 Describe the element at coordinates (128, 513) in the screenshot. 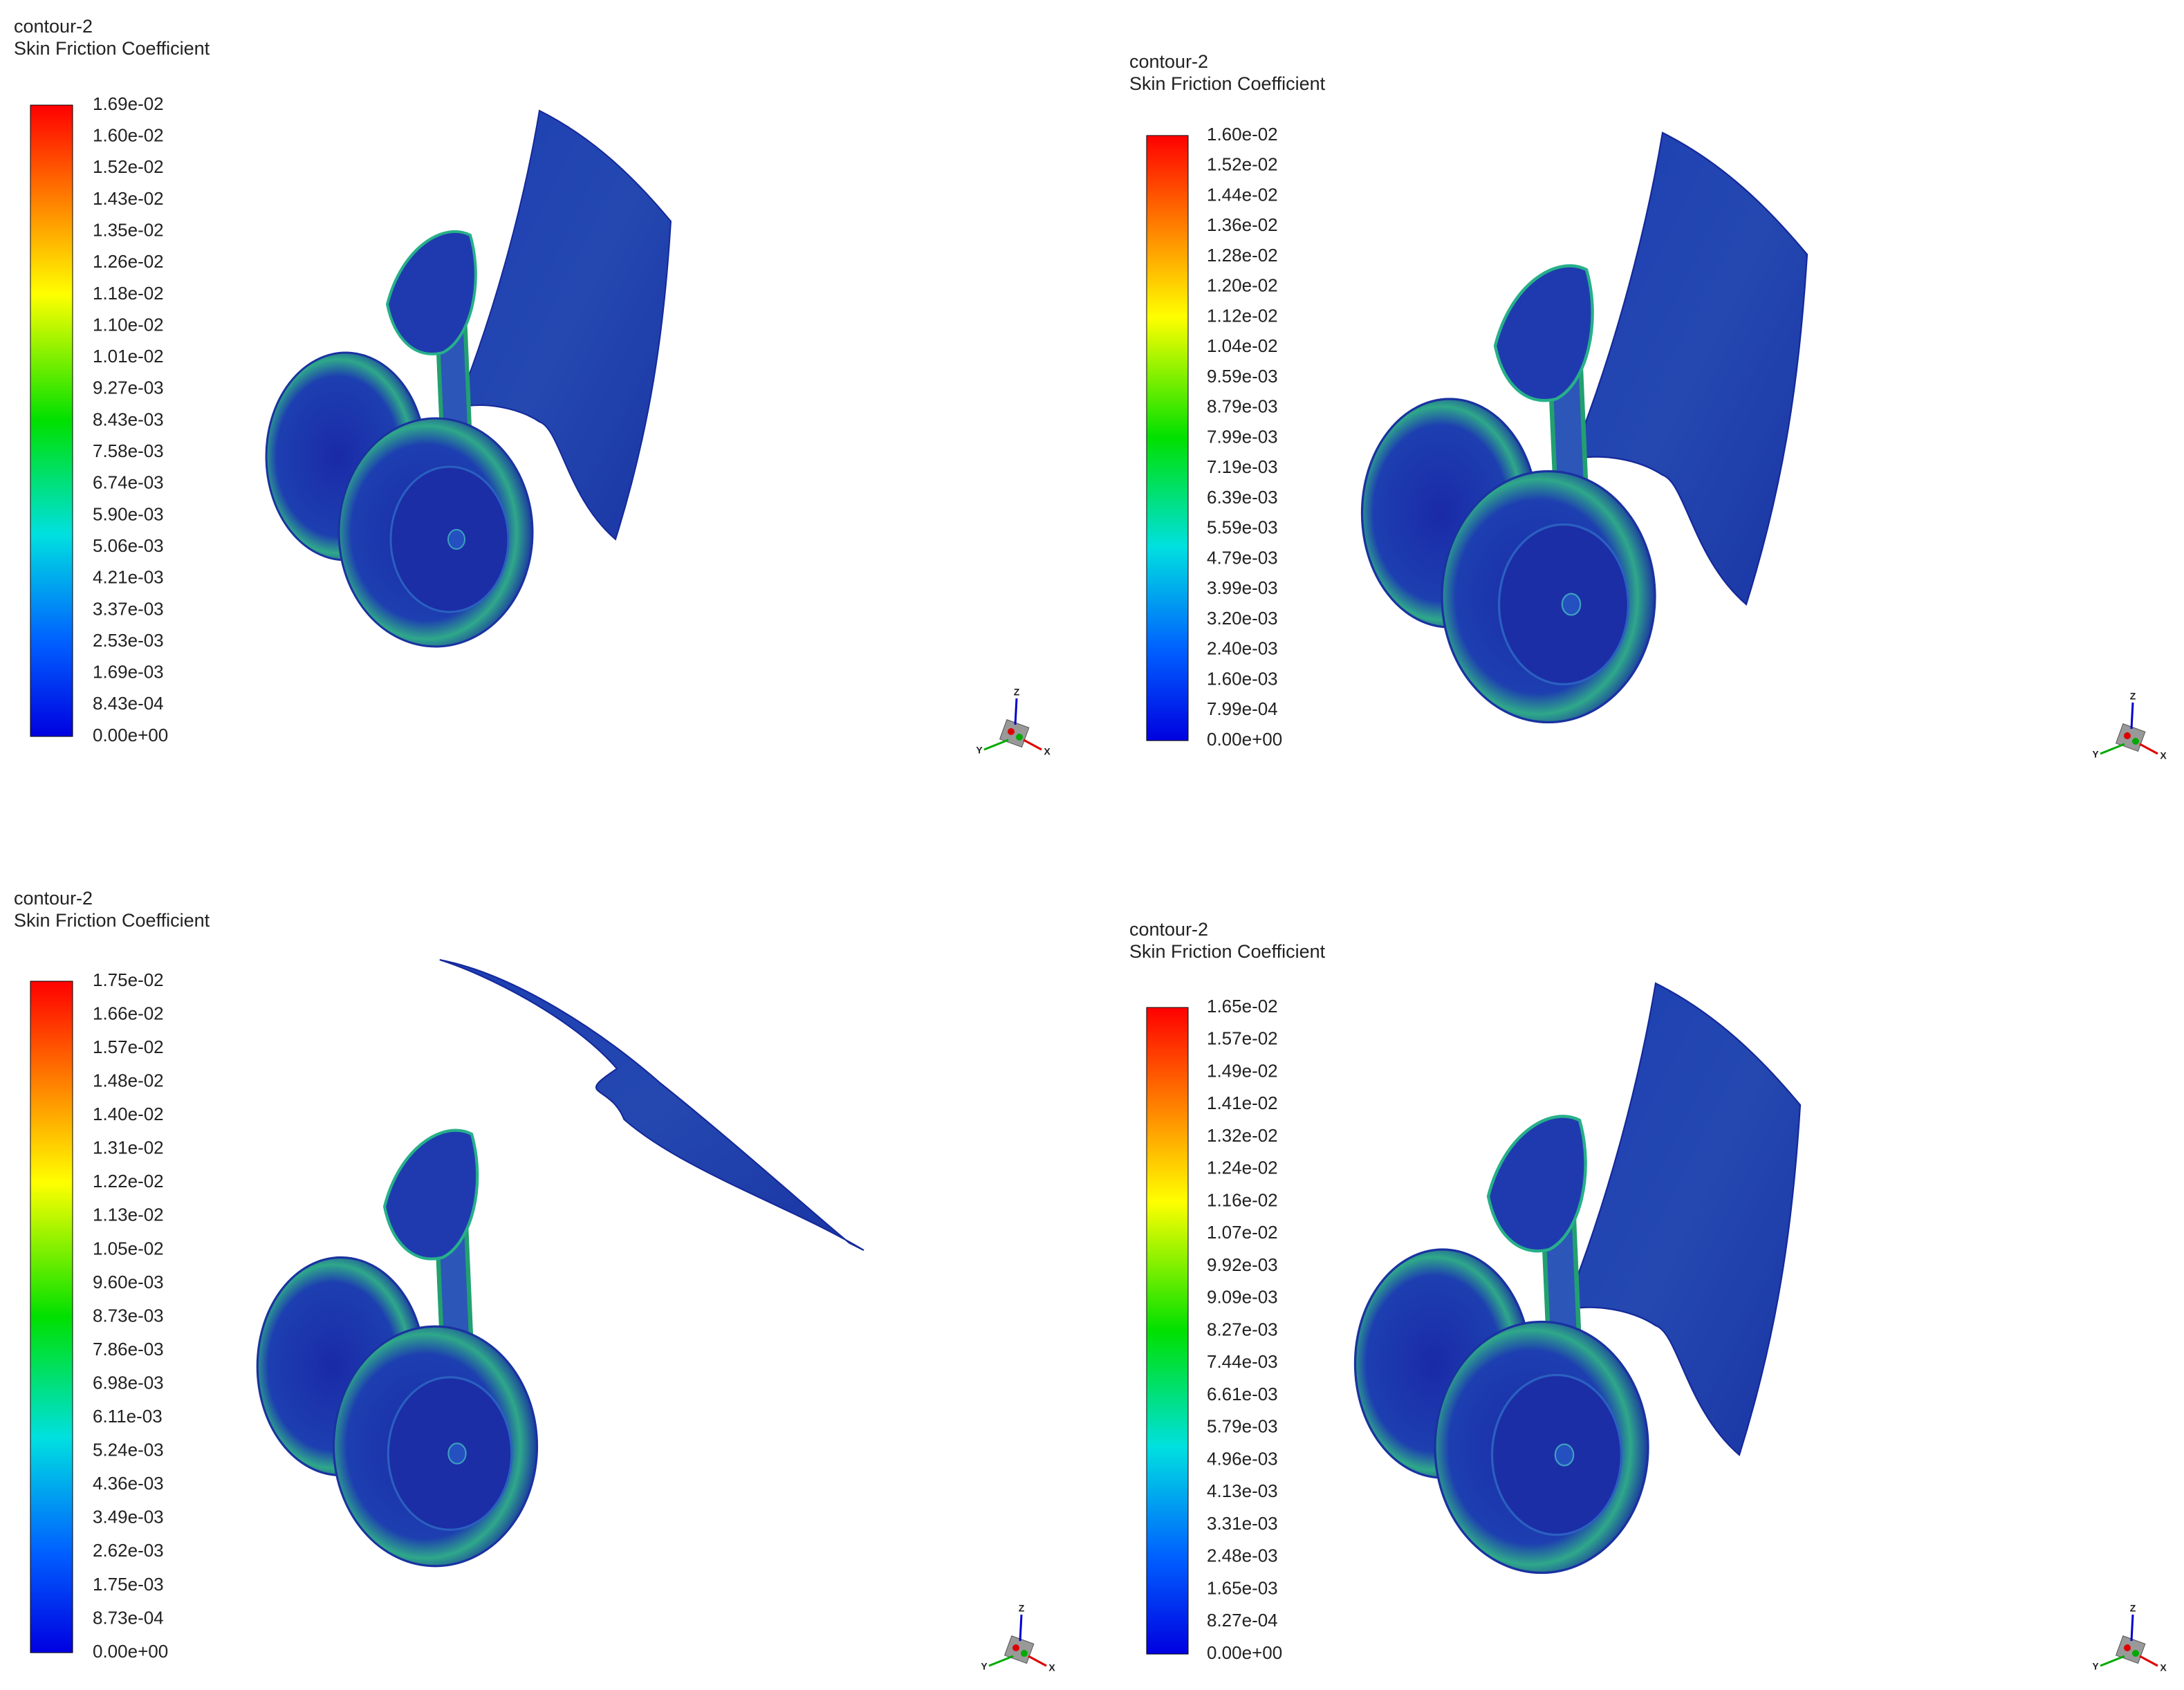

I see `colorbar-label: 5.90e-03` at that location.